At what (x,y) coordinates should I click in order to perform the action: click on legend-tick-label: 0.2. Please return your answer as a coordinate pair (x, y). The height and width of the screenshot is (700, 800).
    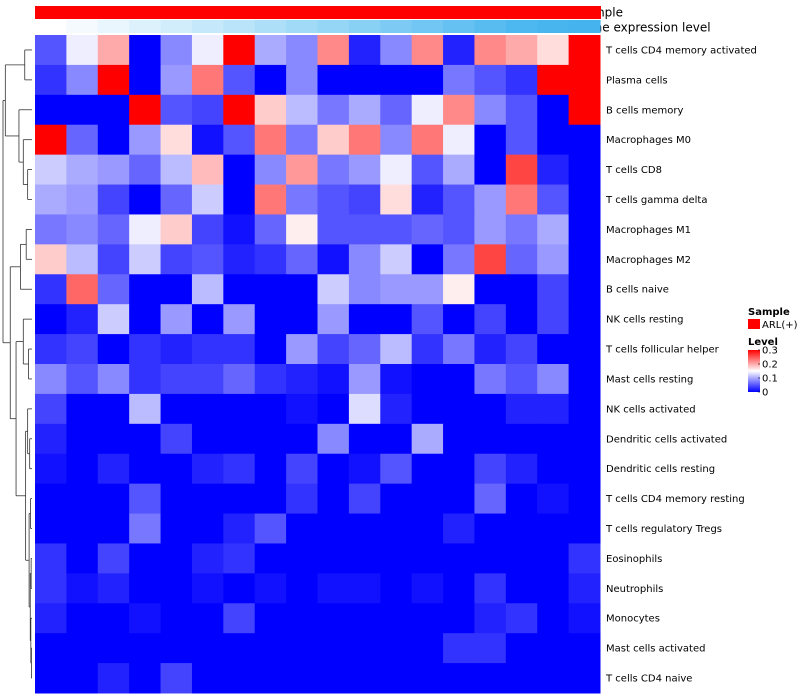
    Looking at the image, I should click on (770, 365).